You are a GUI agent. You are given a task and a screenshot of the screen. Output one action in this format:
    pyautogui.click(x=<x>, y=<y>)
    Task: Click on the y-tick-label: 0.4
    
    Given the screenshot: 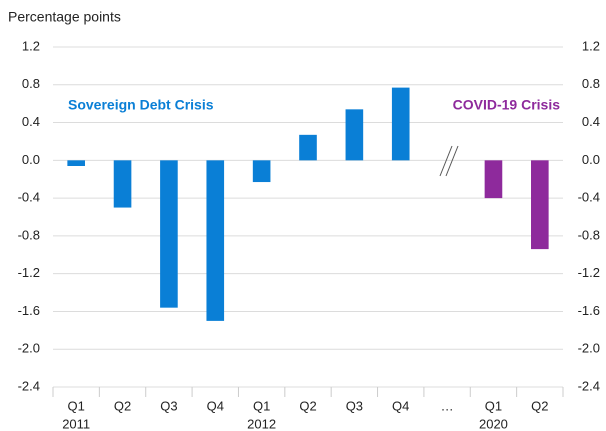 What is the action you would take?
    pyautogui.click(x=31, y=121)
    